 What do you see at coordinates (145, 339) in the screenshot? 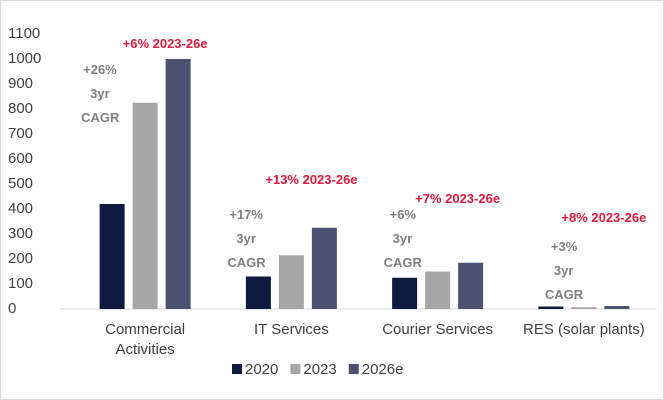
I see `x-tick-label: Commercial Activities` at bounding box center [145, 339].